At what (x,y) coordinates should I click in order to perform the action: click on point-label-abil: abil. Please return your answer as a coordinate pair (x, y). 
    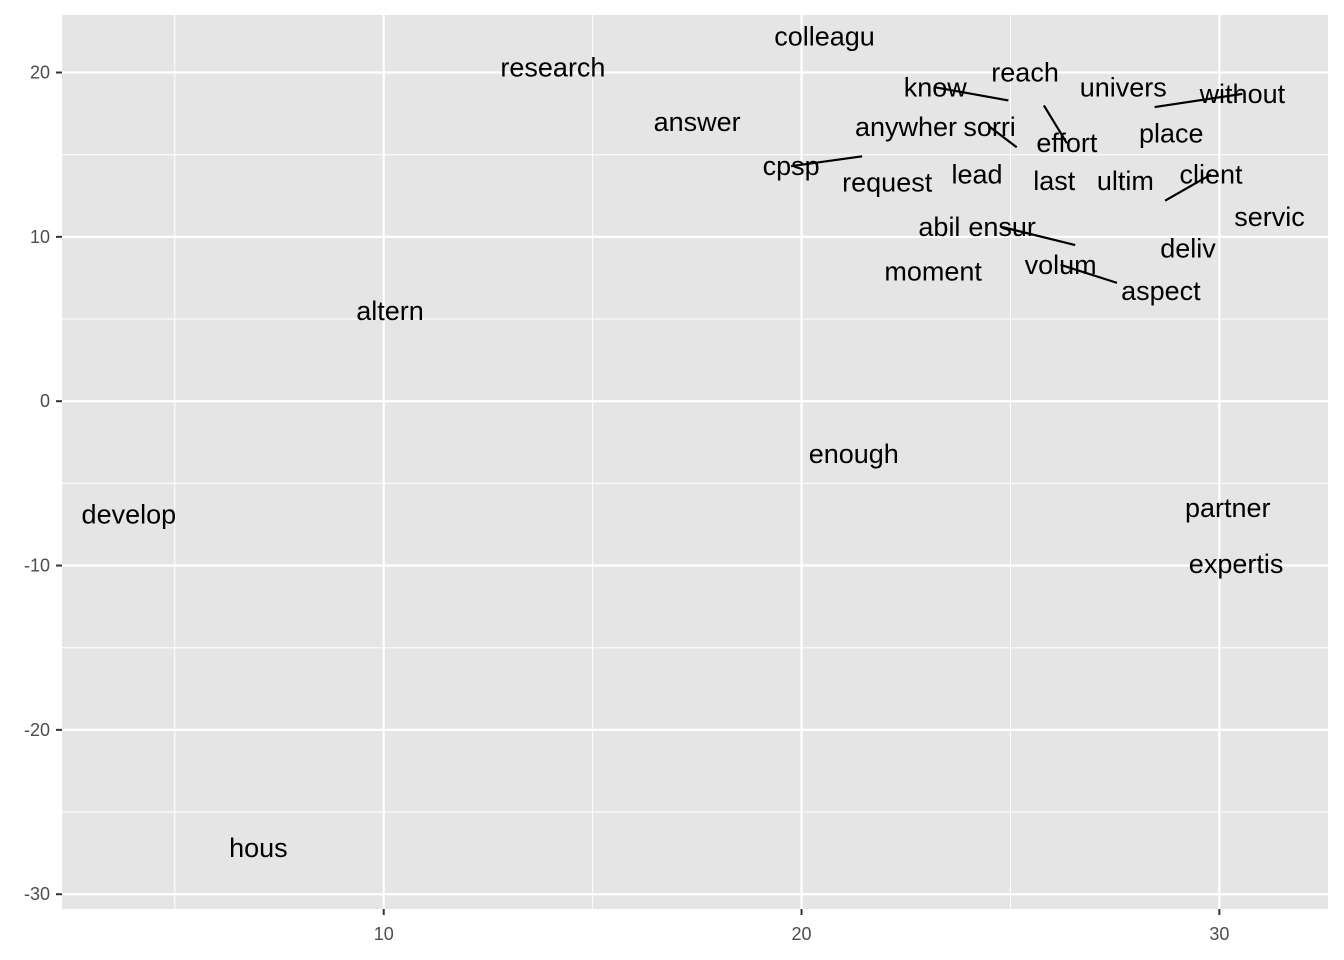
    Looking at the image, I should click on (939, 227).